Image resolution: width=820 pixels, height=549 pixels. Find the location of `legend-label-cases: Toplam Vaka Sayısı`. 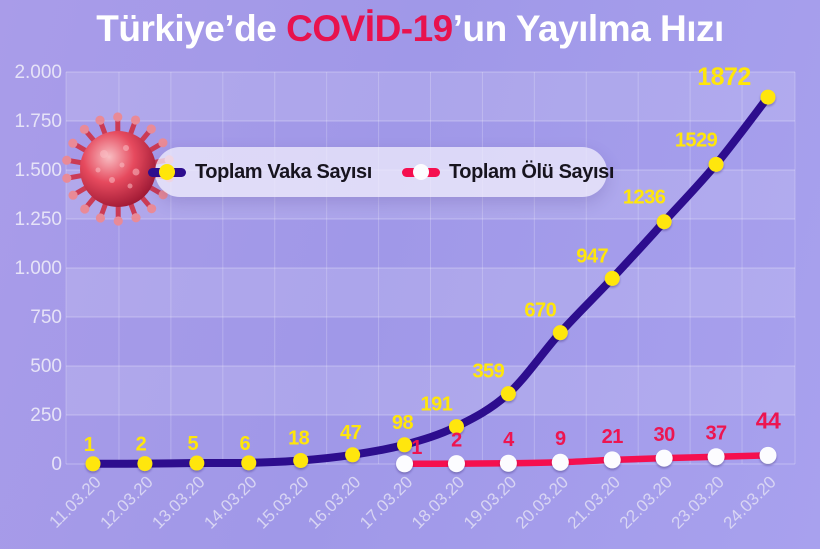

legend-label-cases: Toplam Vaka Sayısı is located at coordinates (283, 171).